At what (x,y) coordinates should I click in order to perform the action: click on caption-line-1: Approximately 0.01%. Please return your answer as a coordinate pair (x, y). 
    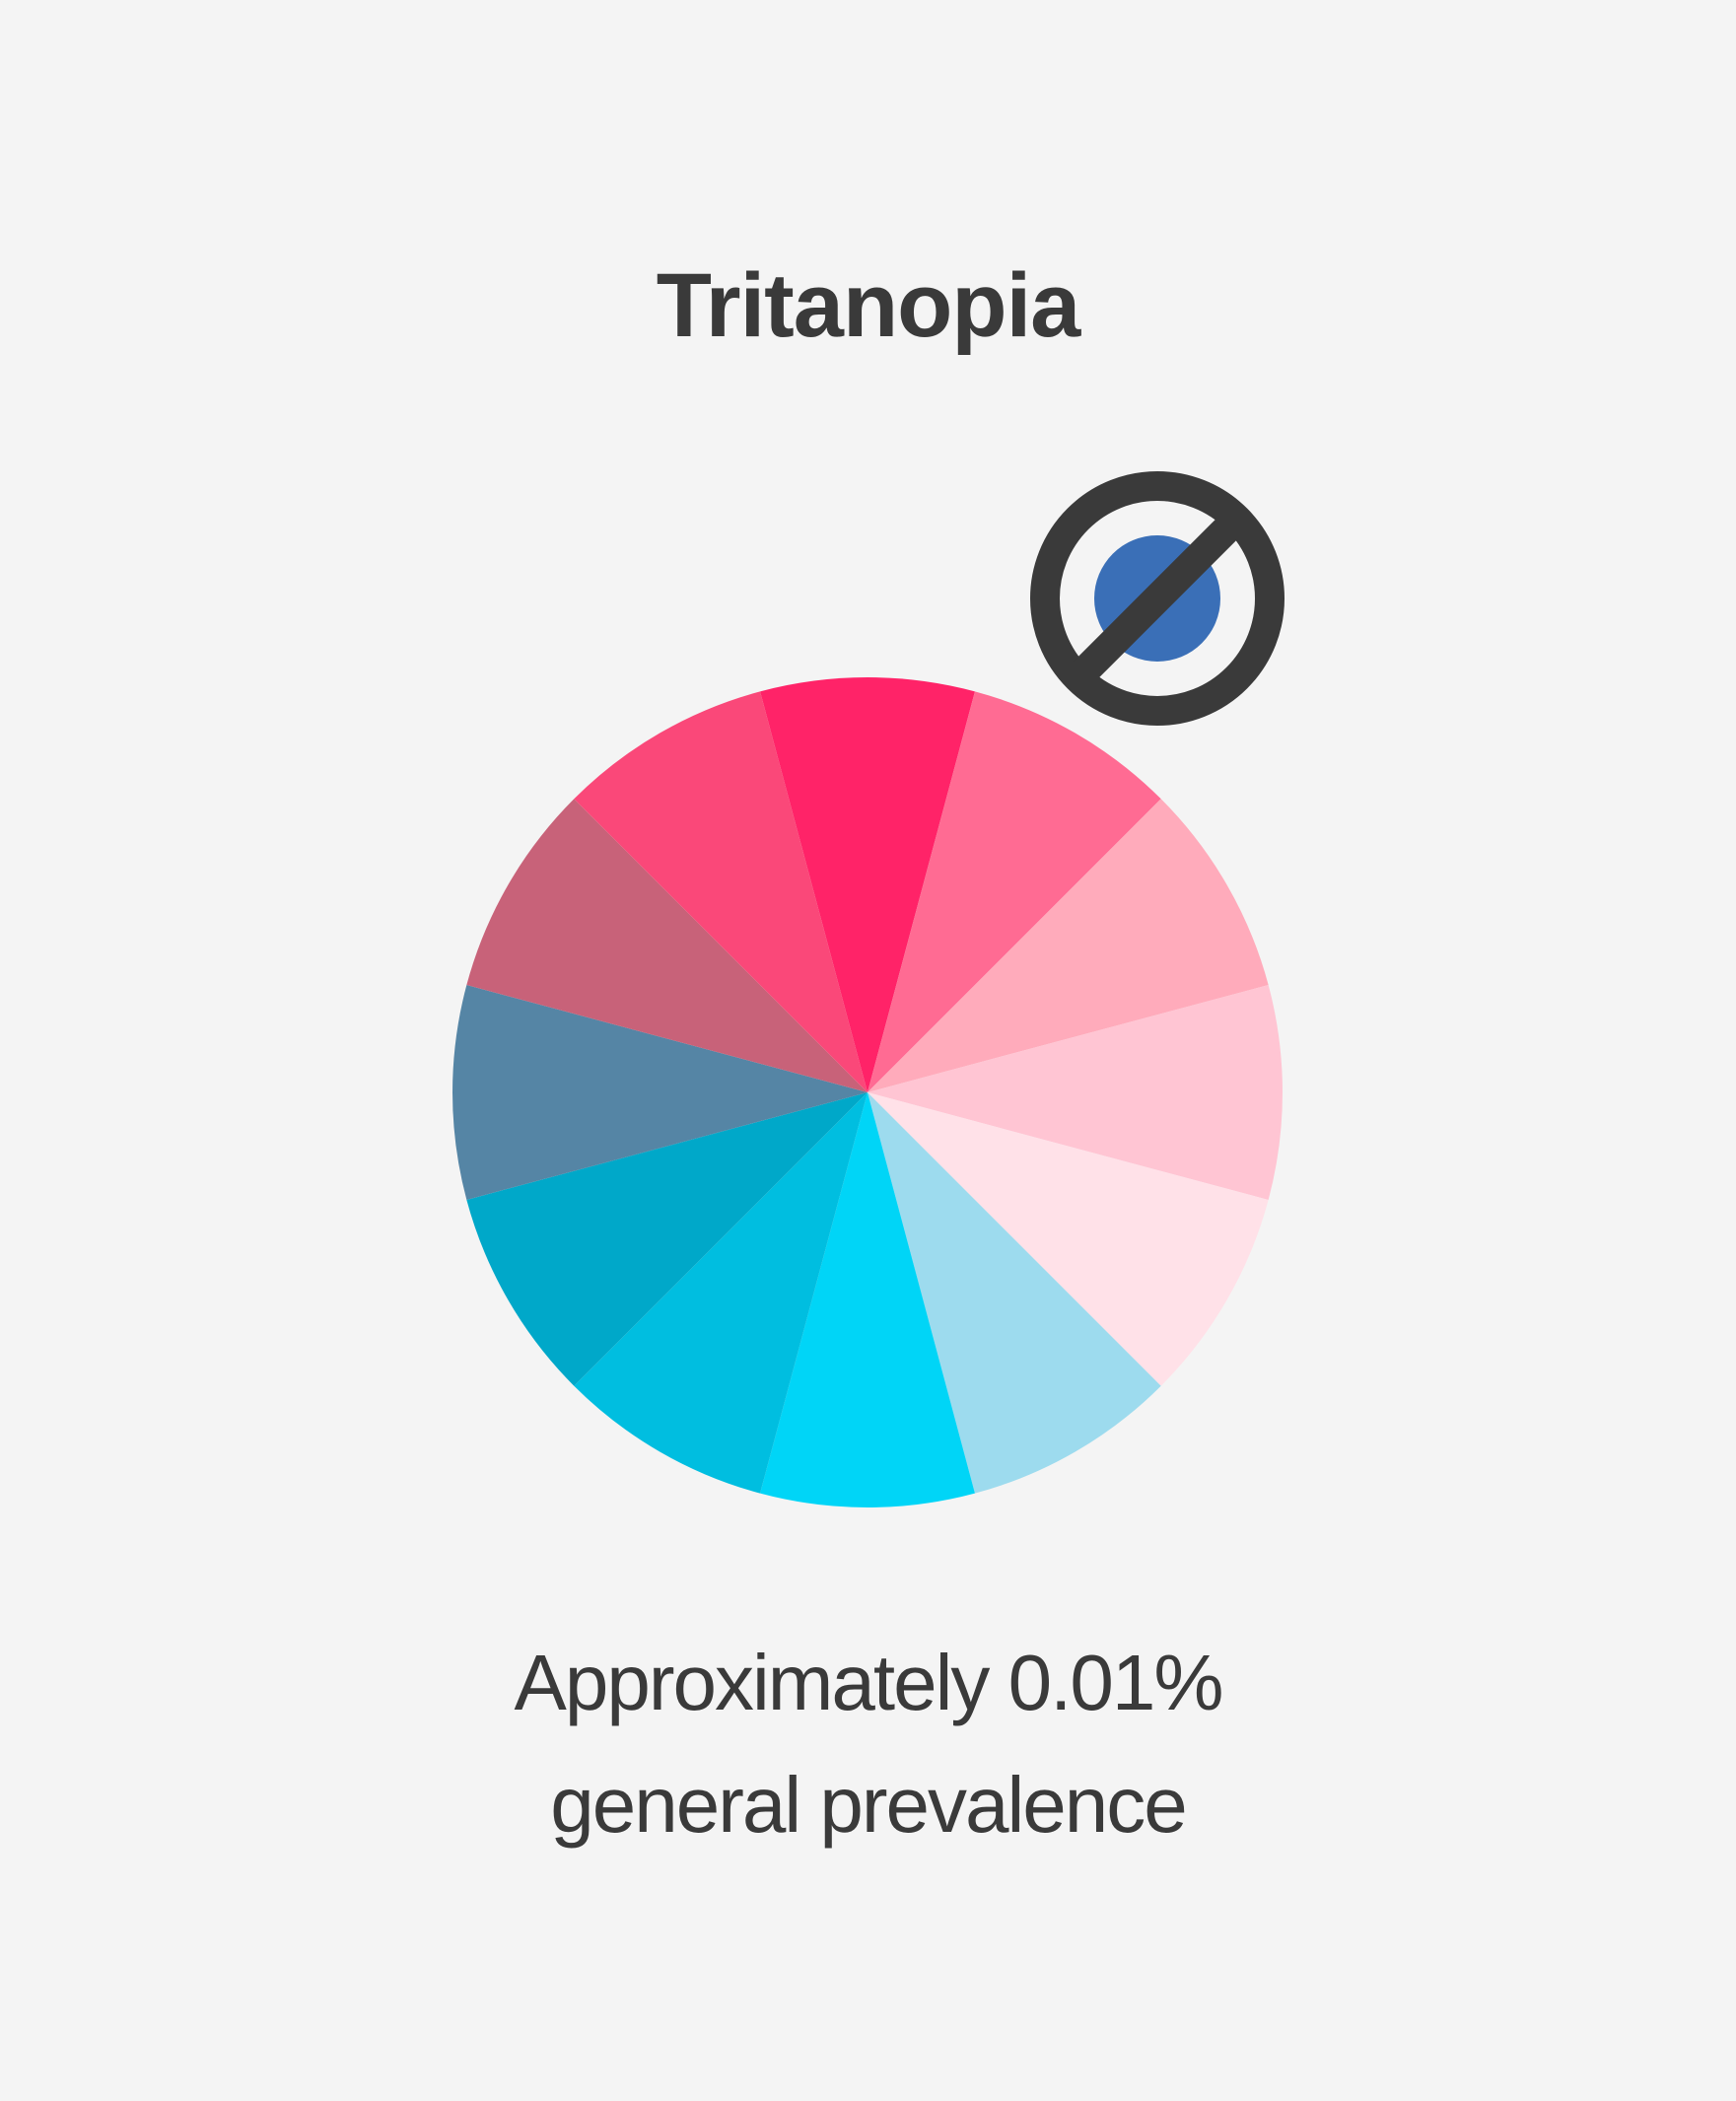
    Looking at the image, I should click on (869, 1683).